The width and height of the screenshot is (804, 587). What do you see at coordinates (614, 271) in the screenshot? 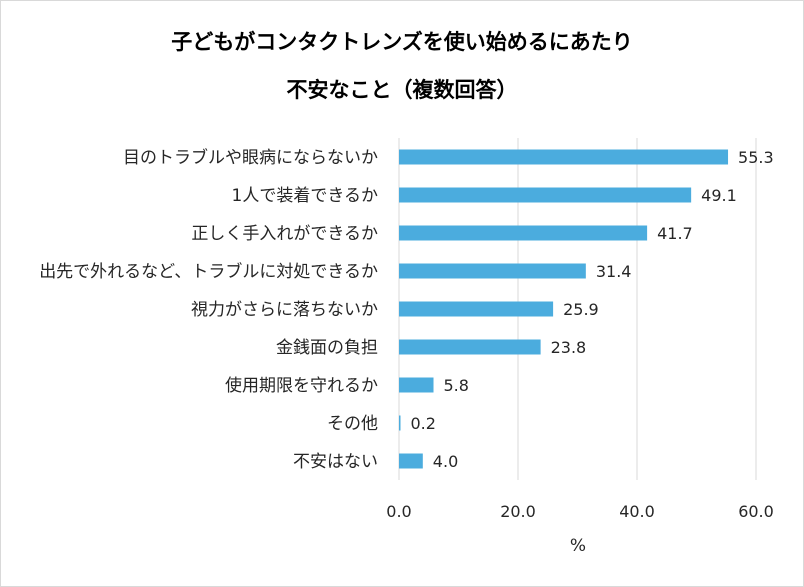
I see `data-label: 31.4` at bounding box center [614, 271].